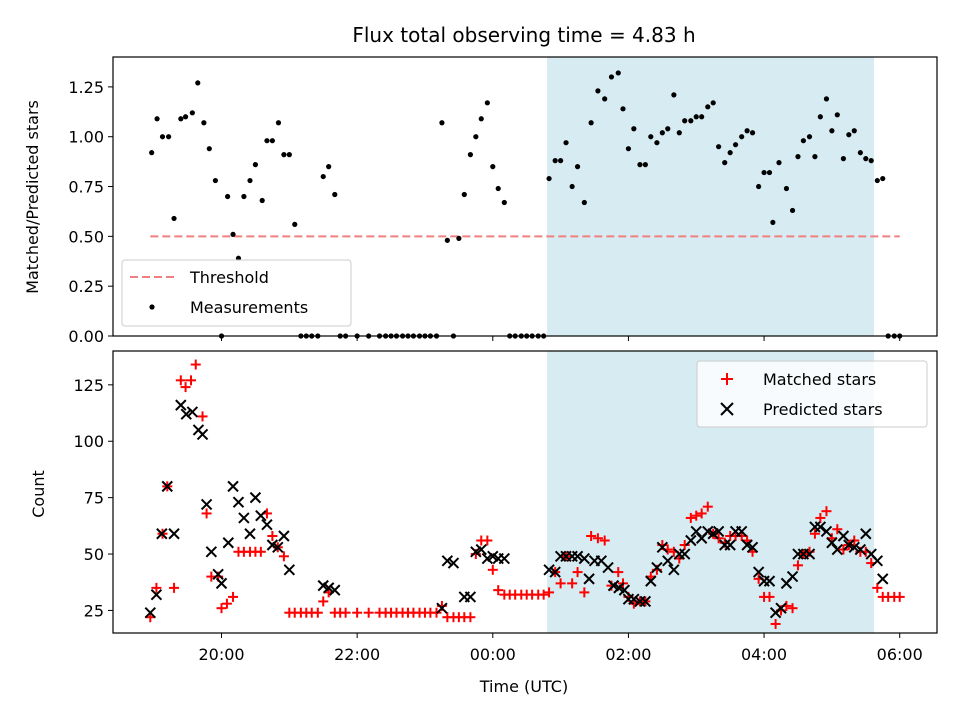 Image resolution: width=960 pixels, height=720 pixels. What do you see at coordinates (86, 336) in the screenshot?
I see `top-y-tick-label: 0.00` at bounding box center [86, 336].